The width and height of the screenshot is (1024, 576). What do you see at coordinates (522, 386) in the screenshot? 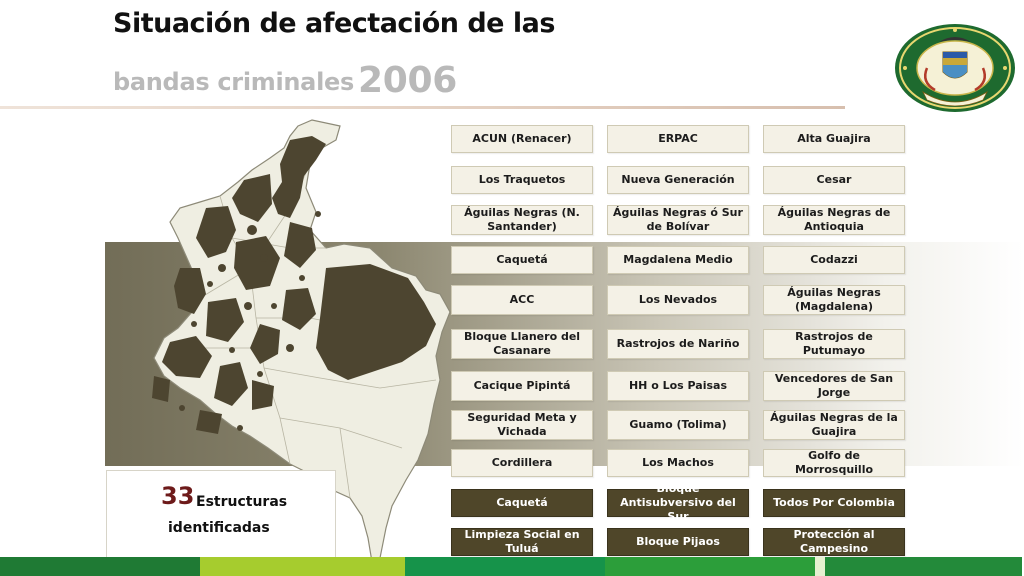
I see `group-box: Cacique Pipintá` at bounding box center [522, 386].